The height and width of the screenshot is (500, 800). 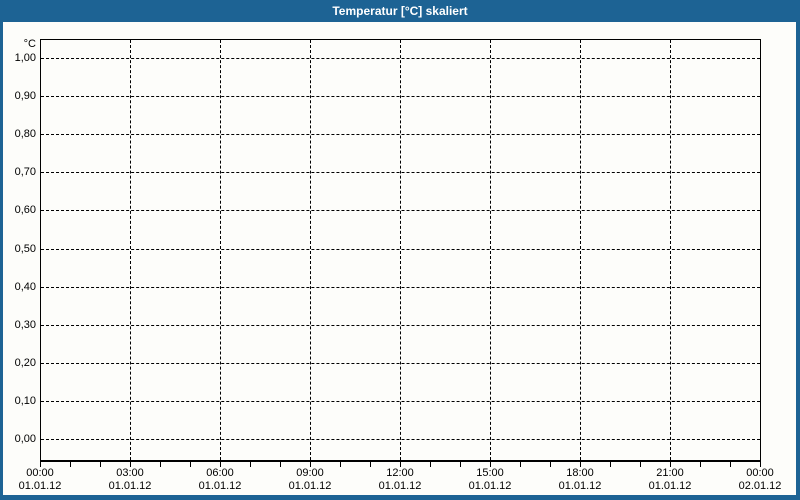 What do you see at coordinates (25, 287) in the screenshot?
I see `y-tick-label: 0,40` at bounding box center [25, 287].